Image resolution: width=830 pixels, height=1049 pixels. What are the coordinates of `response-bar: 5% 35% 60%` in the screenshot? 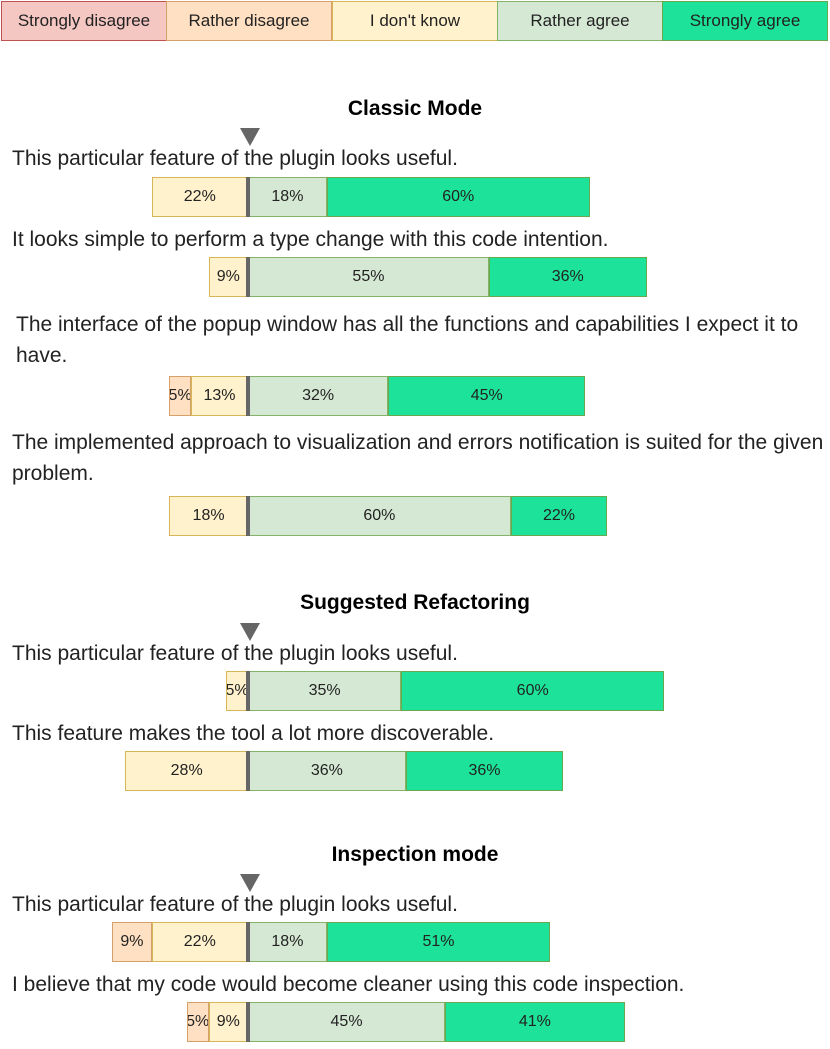 It's located at (415, 691).